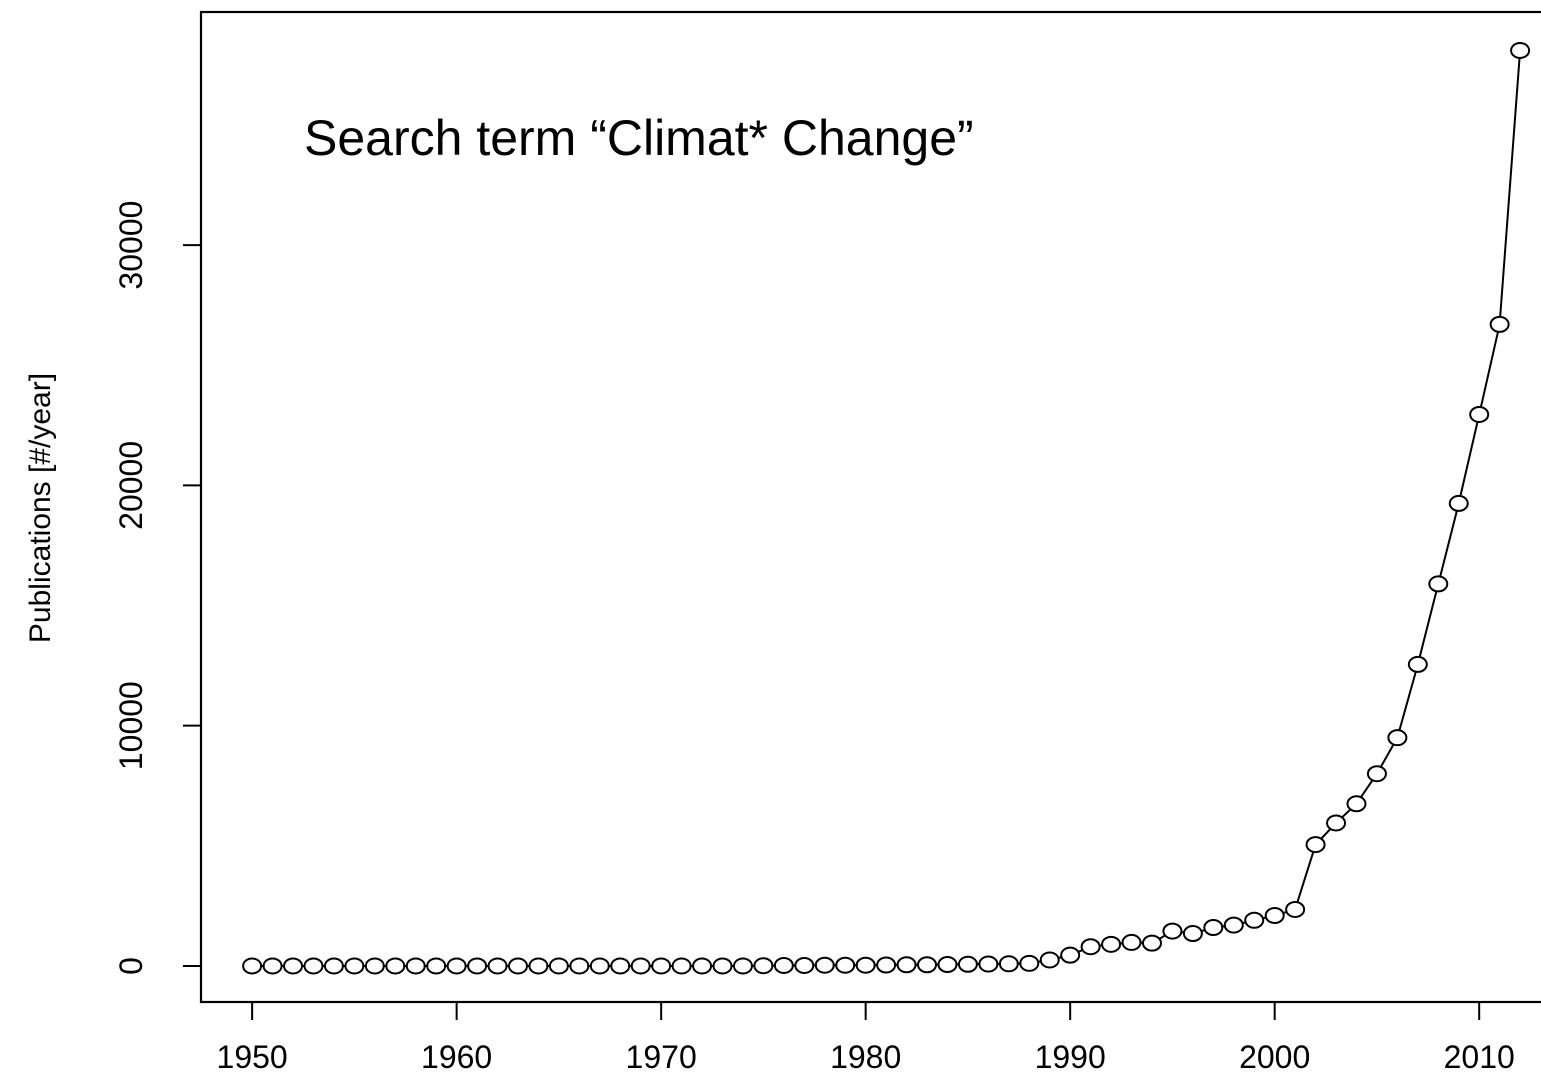 The height and width of the screenshot is (1078, 1541). I want to click on x-tick-label: 1970, so click(661, 1057).